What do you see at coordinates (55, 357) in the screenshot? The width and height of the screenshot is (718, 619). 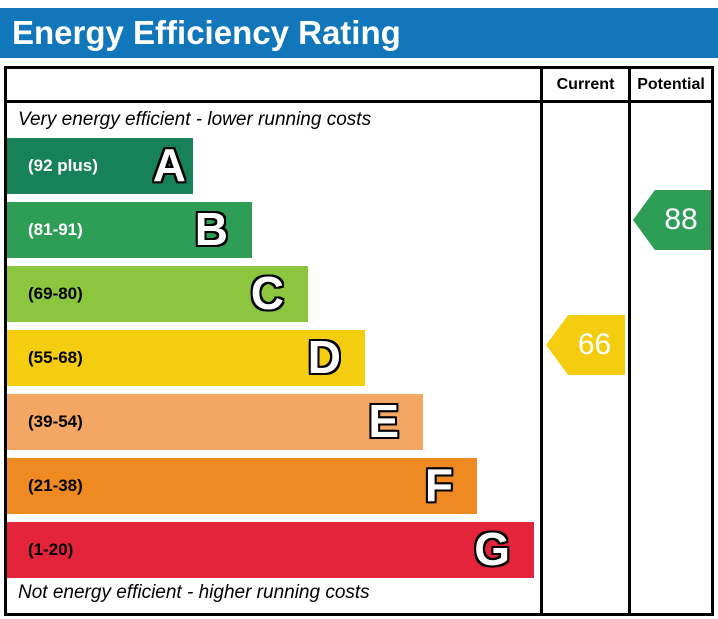 I see `band-range-label: (55-68)` at bounding box center [55, 357].